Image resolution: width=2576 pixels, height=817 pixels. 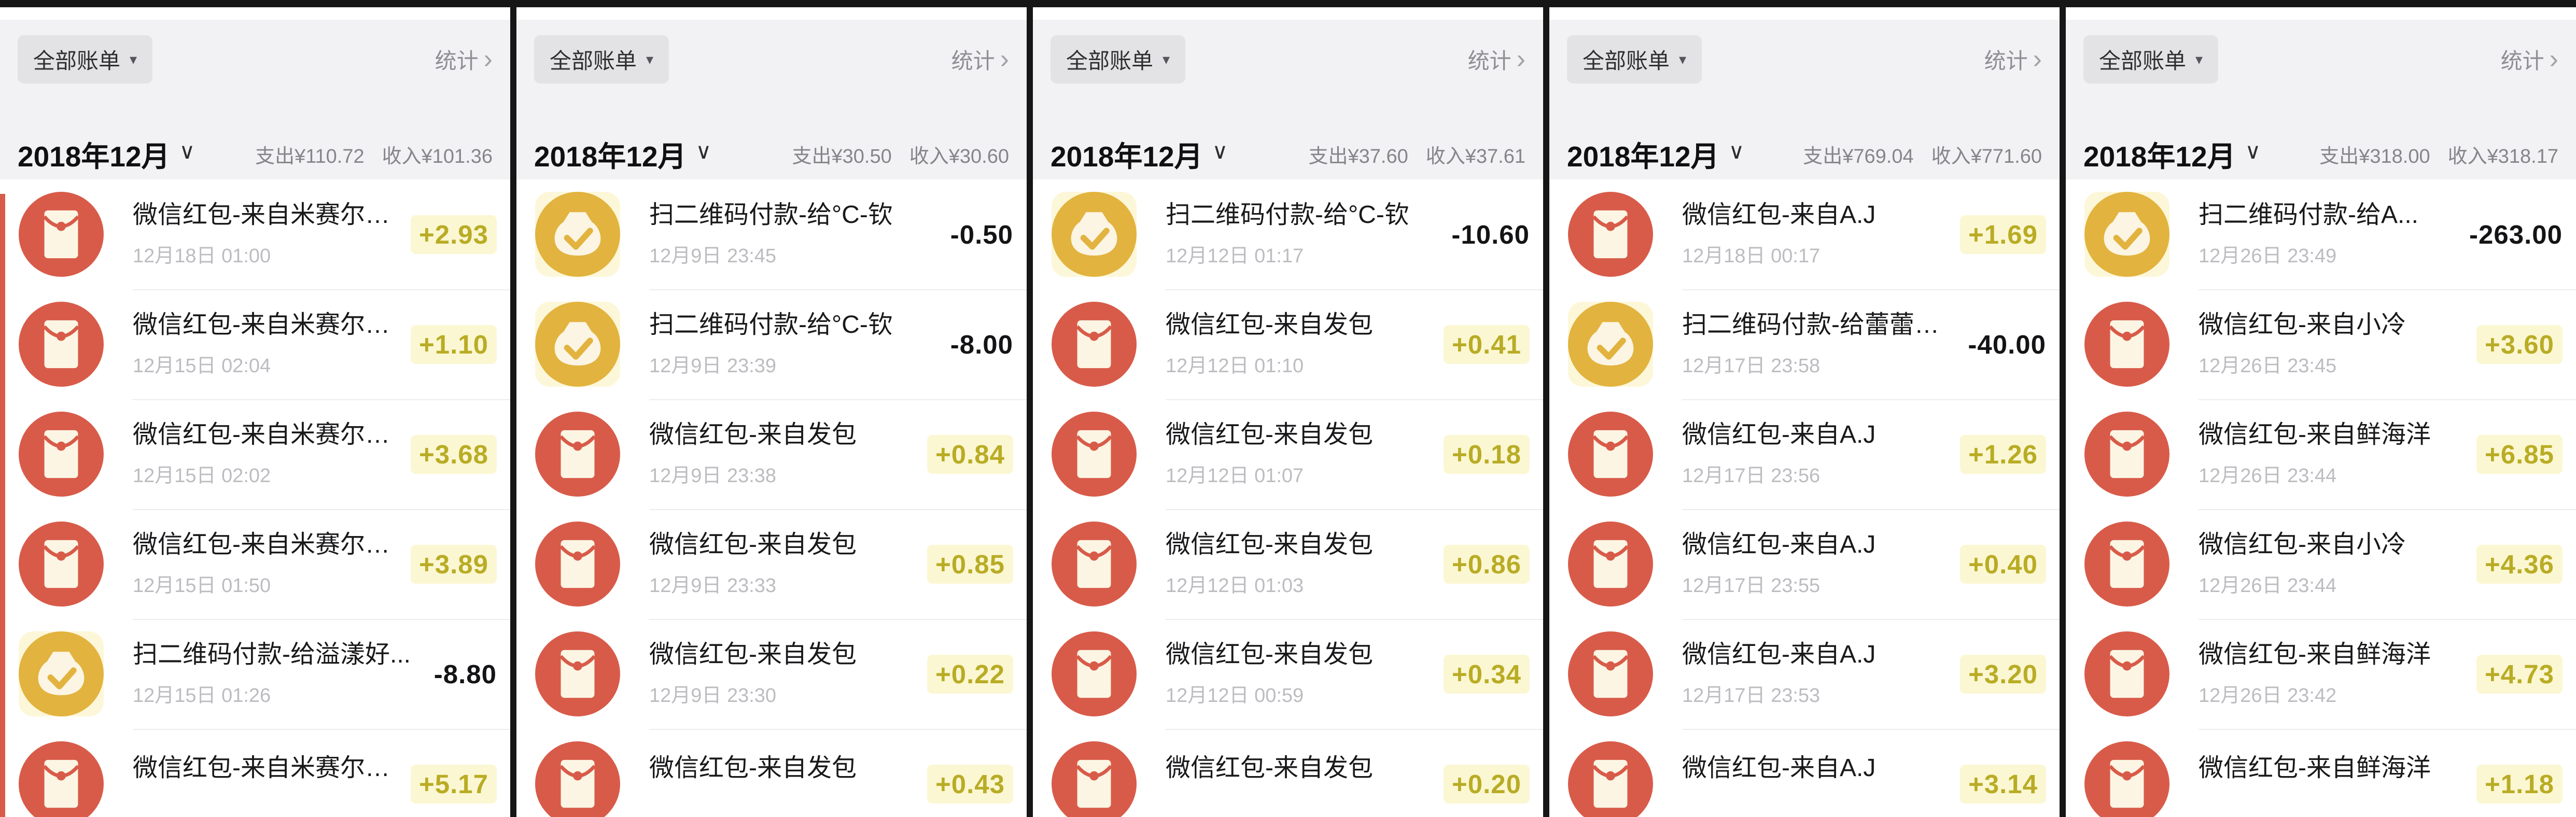 I want to click on transaction-date: 12月12日 00:59, so click(x=1235, y=696).